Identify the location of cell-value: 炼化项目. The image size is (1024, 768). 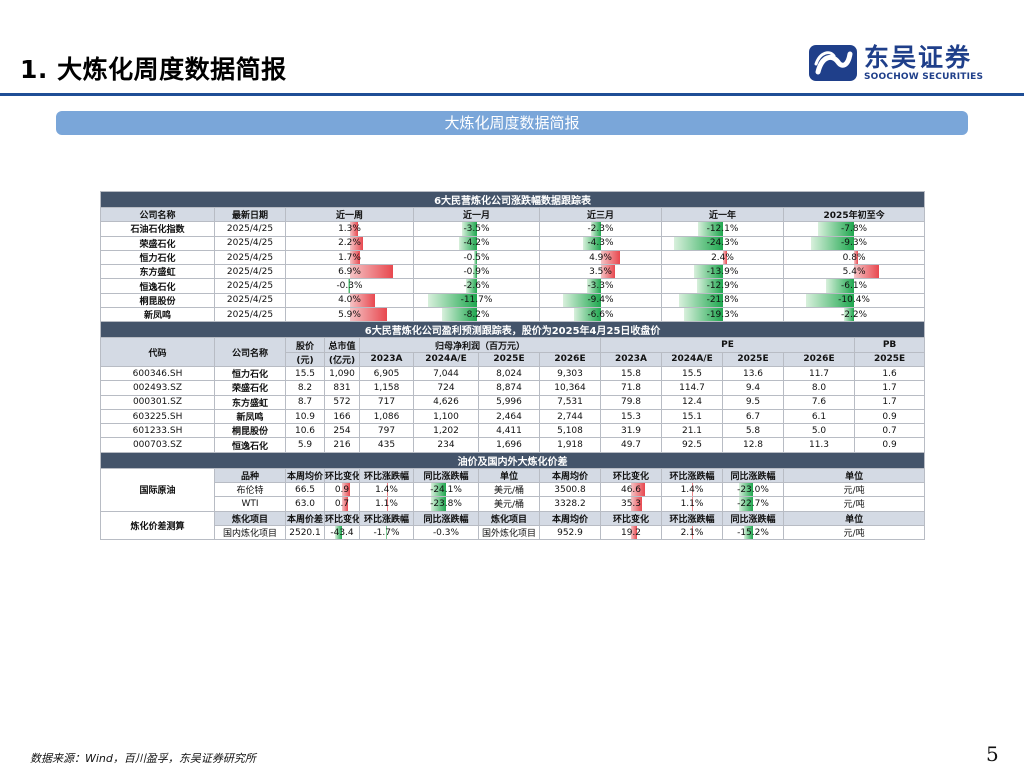
(508, 519).